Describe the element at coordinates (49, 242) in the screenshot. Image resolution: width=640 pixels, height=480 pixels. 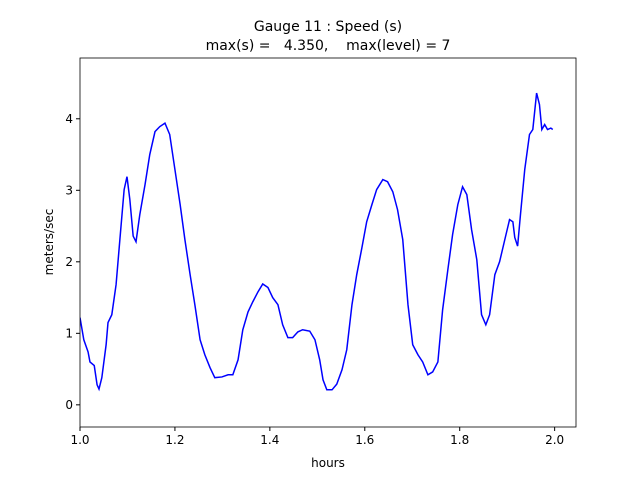
I see `y-axis-label: meters/sec` at that location.